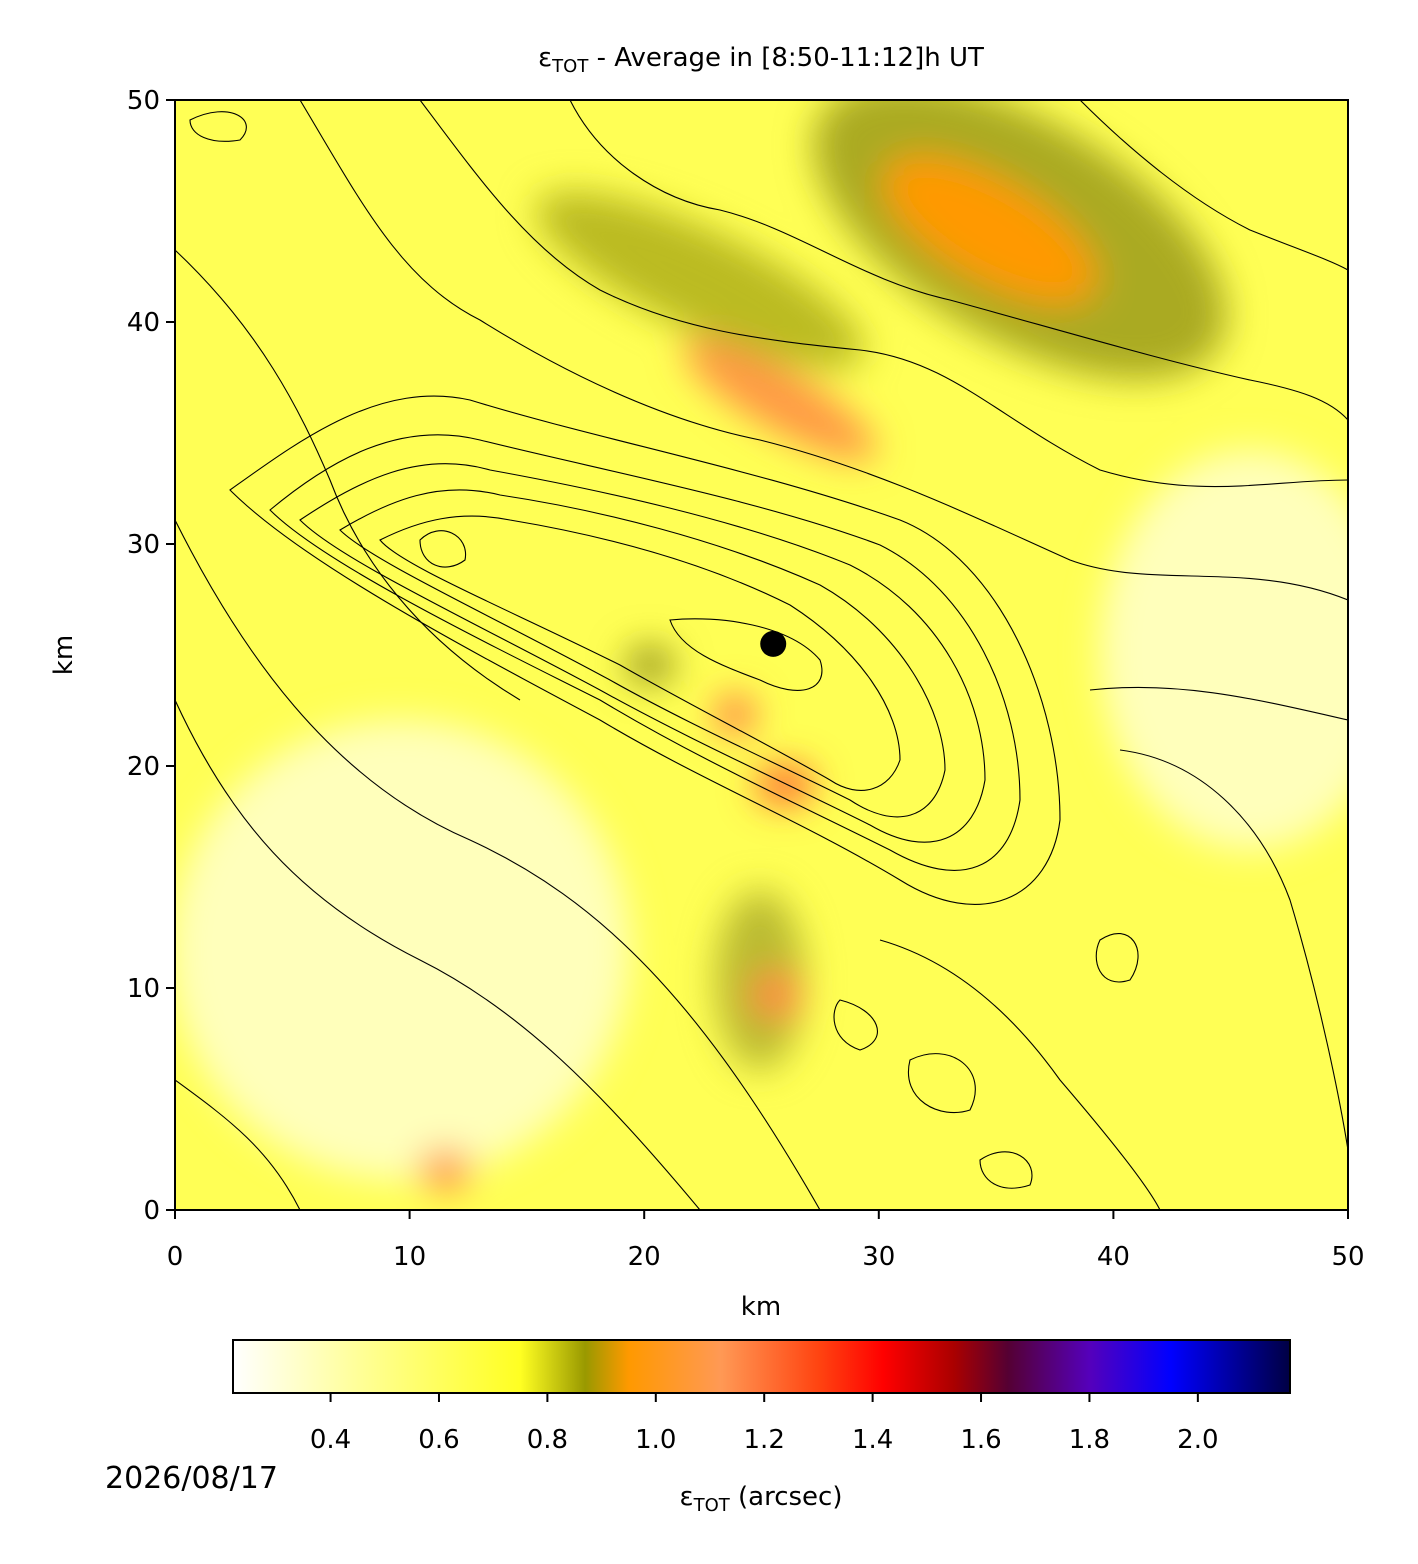 The height and width of the screenshot is (1564, 1418). What do you see at coordinates (878, 1257) in the screenshot?
I see `x-tick-label: 30` at bounding box center [878, 1257].